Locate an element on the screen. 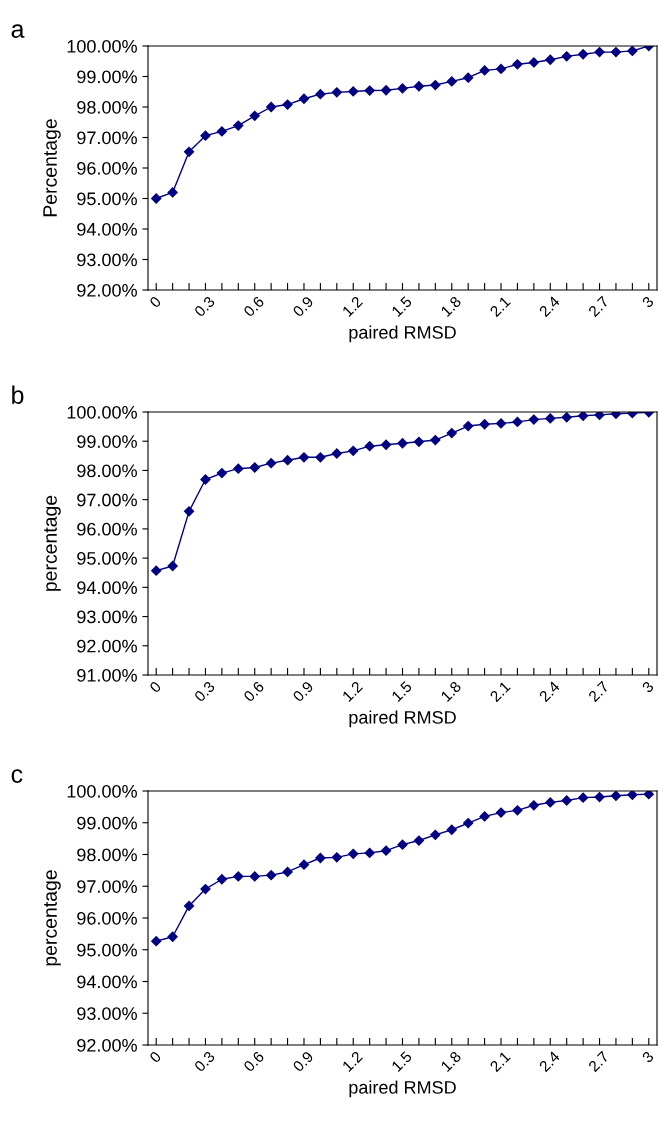  x-tick-label: 0.9 is located at coordinates (303, 1061).